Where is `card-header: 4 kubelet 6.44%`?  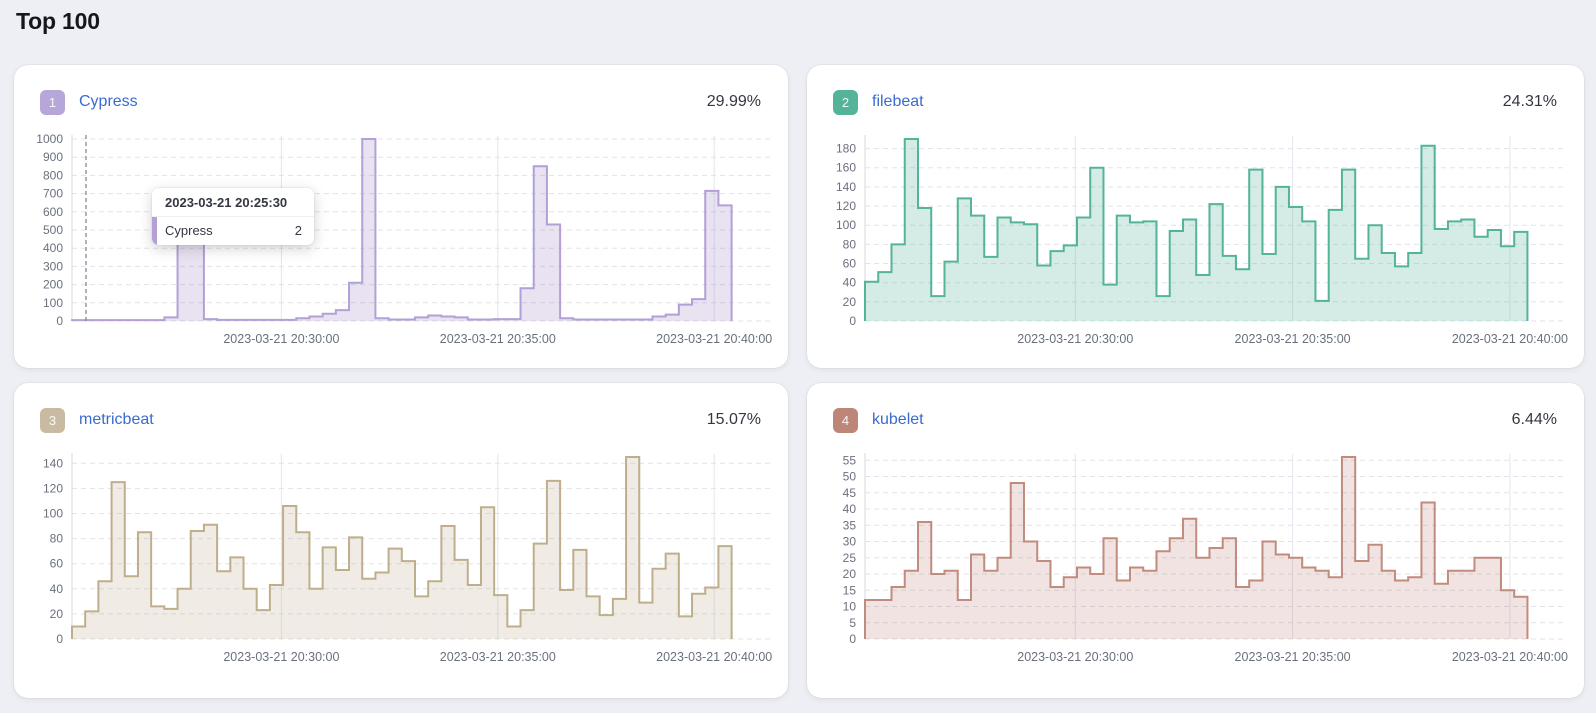 card-header: 4 kubelet 6.44% is located at coordinates (1195, 420).